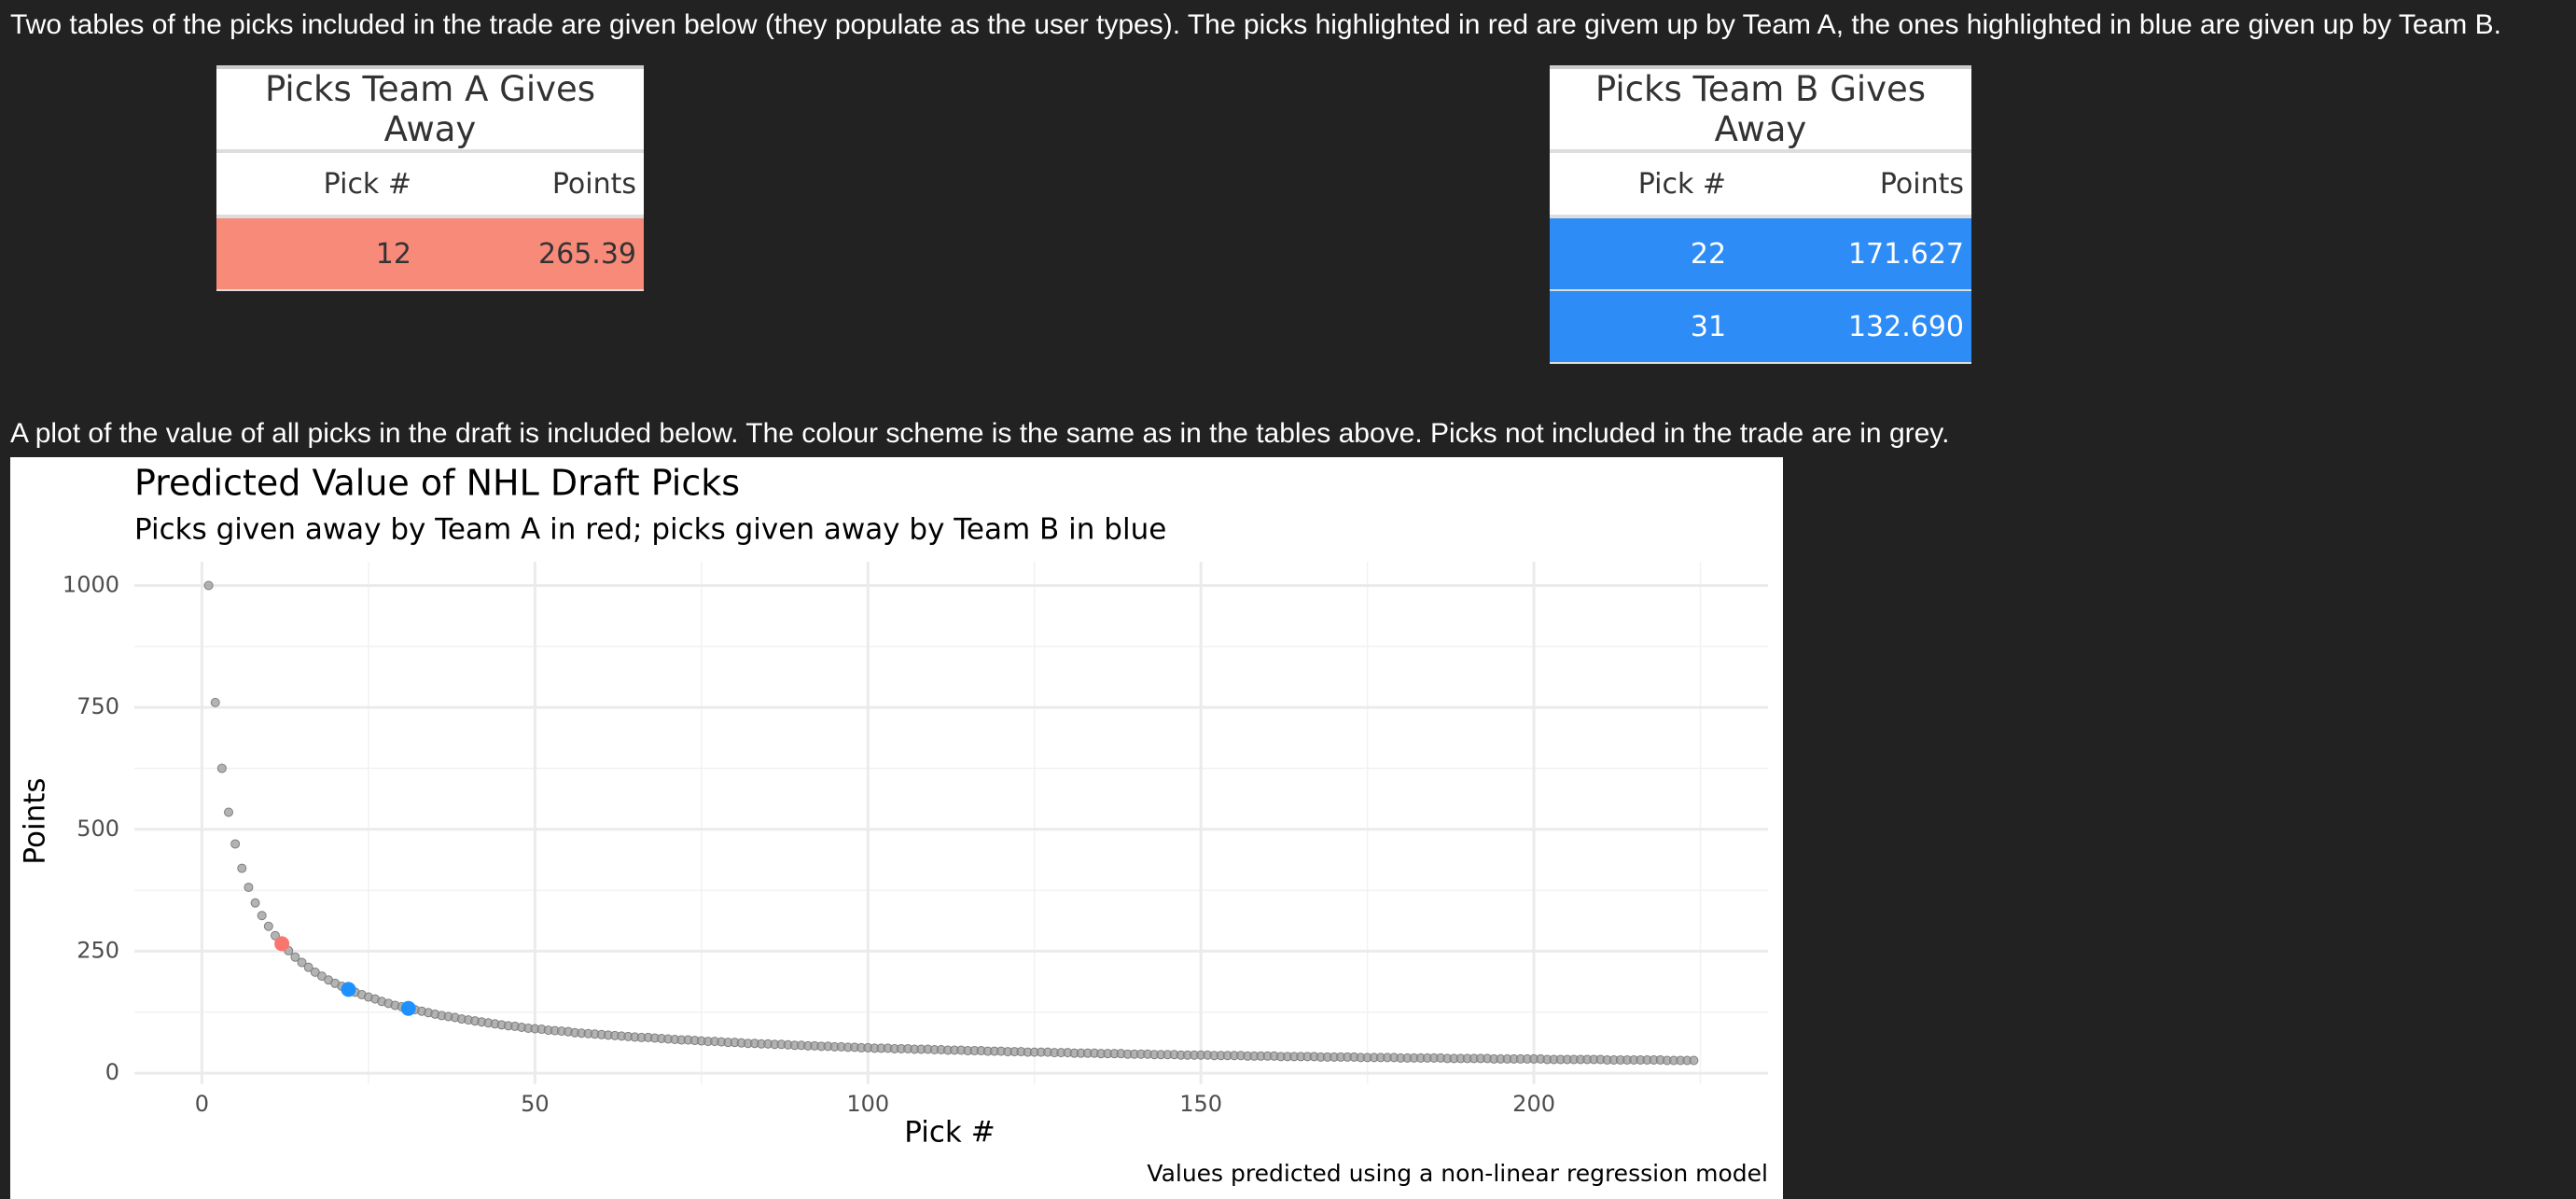  I want to click on table-cell: 265.39, so click(531, 253).